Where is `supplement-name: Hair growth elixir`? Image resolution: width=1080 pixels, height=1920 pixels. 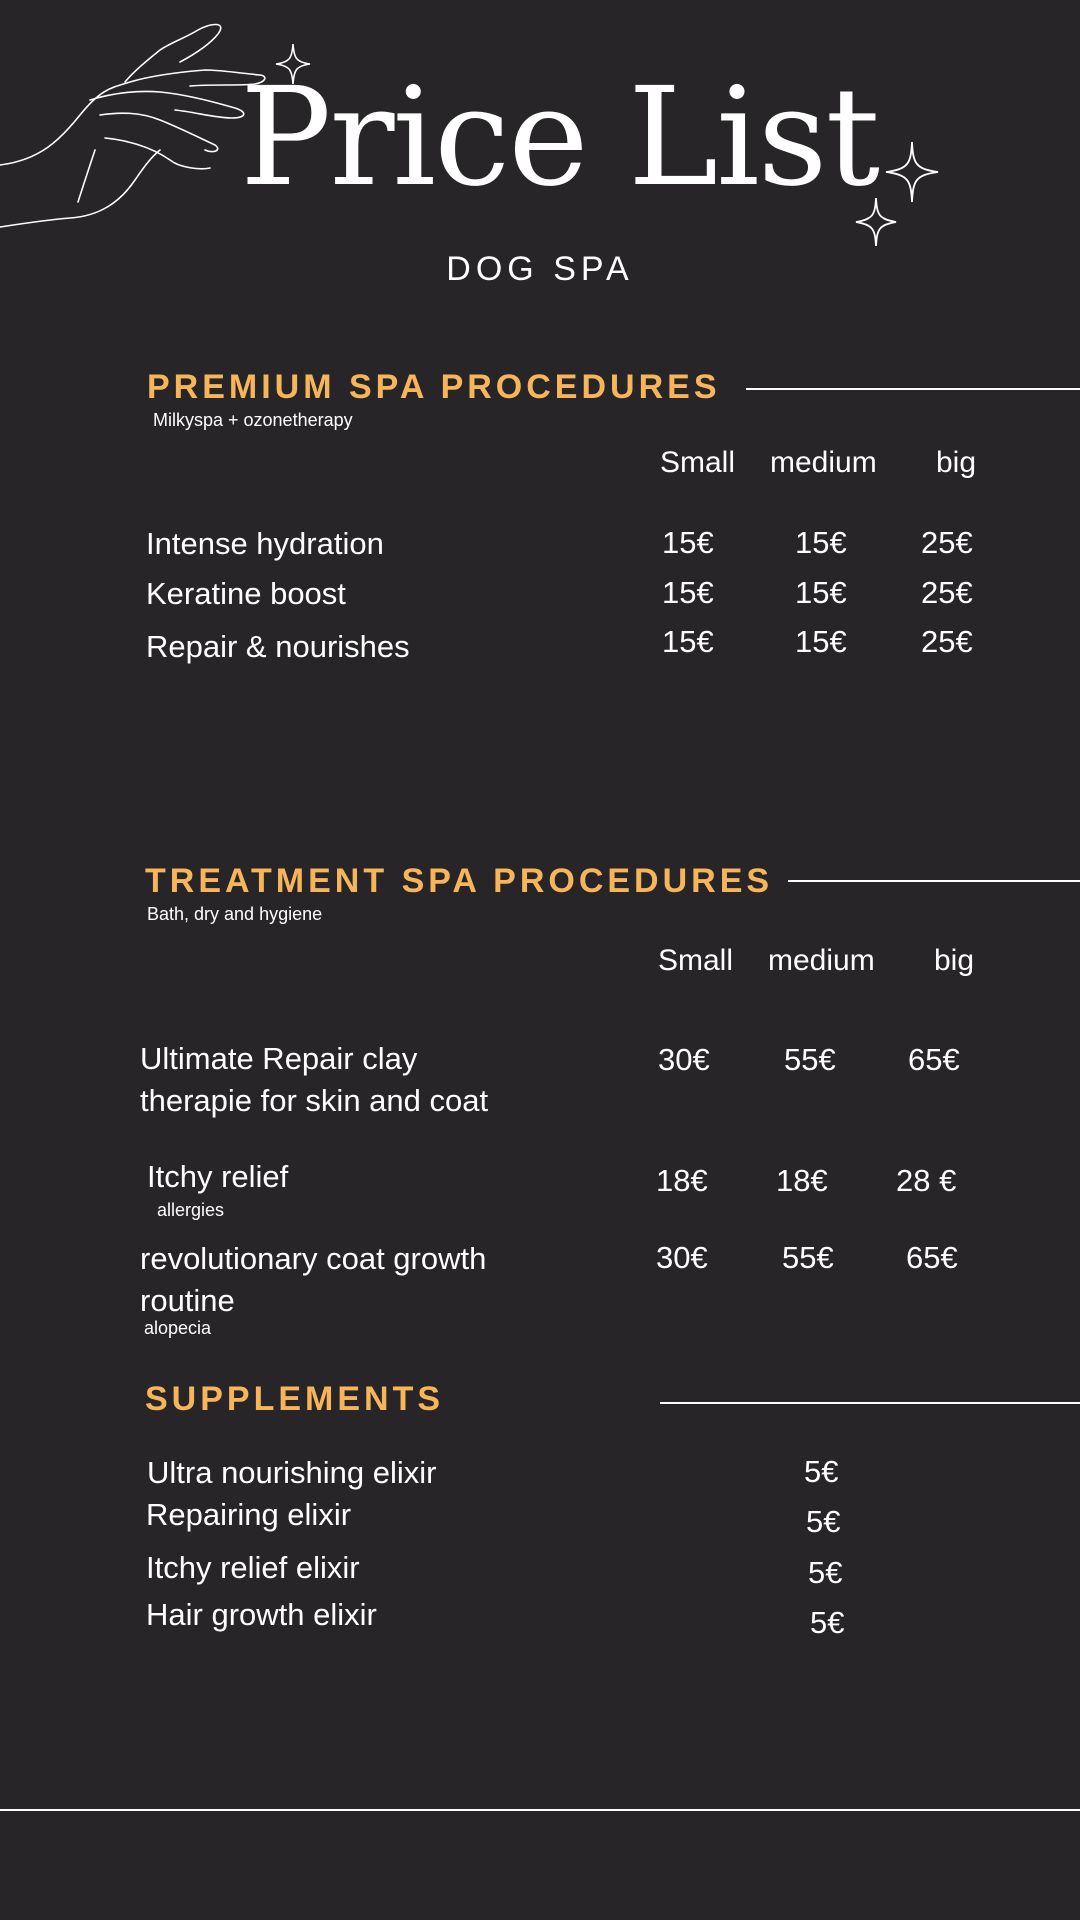
supplement-name: Hair growth elixir is located at coordinates (261, 1614).